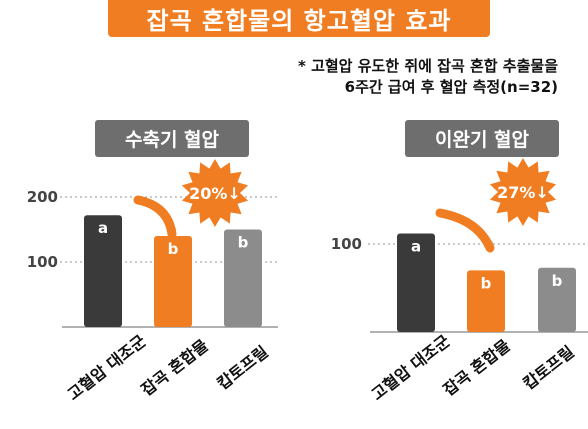 The image size is (588, 429). I want to click on systolic-title-text: 수축기 혈압, so click(171, 140).